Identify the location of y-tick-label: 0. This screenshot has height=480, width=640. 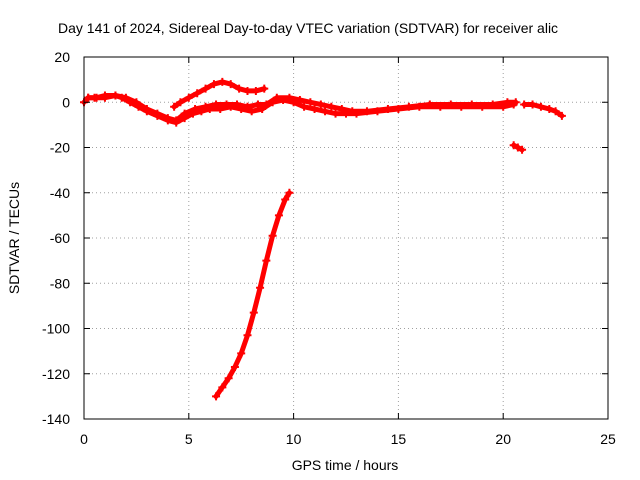
(66, 102).